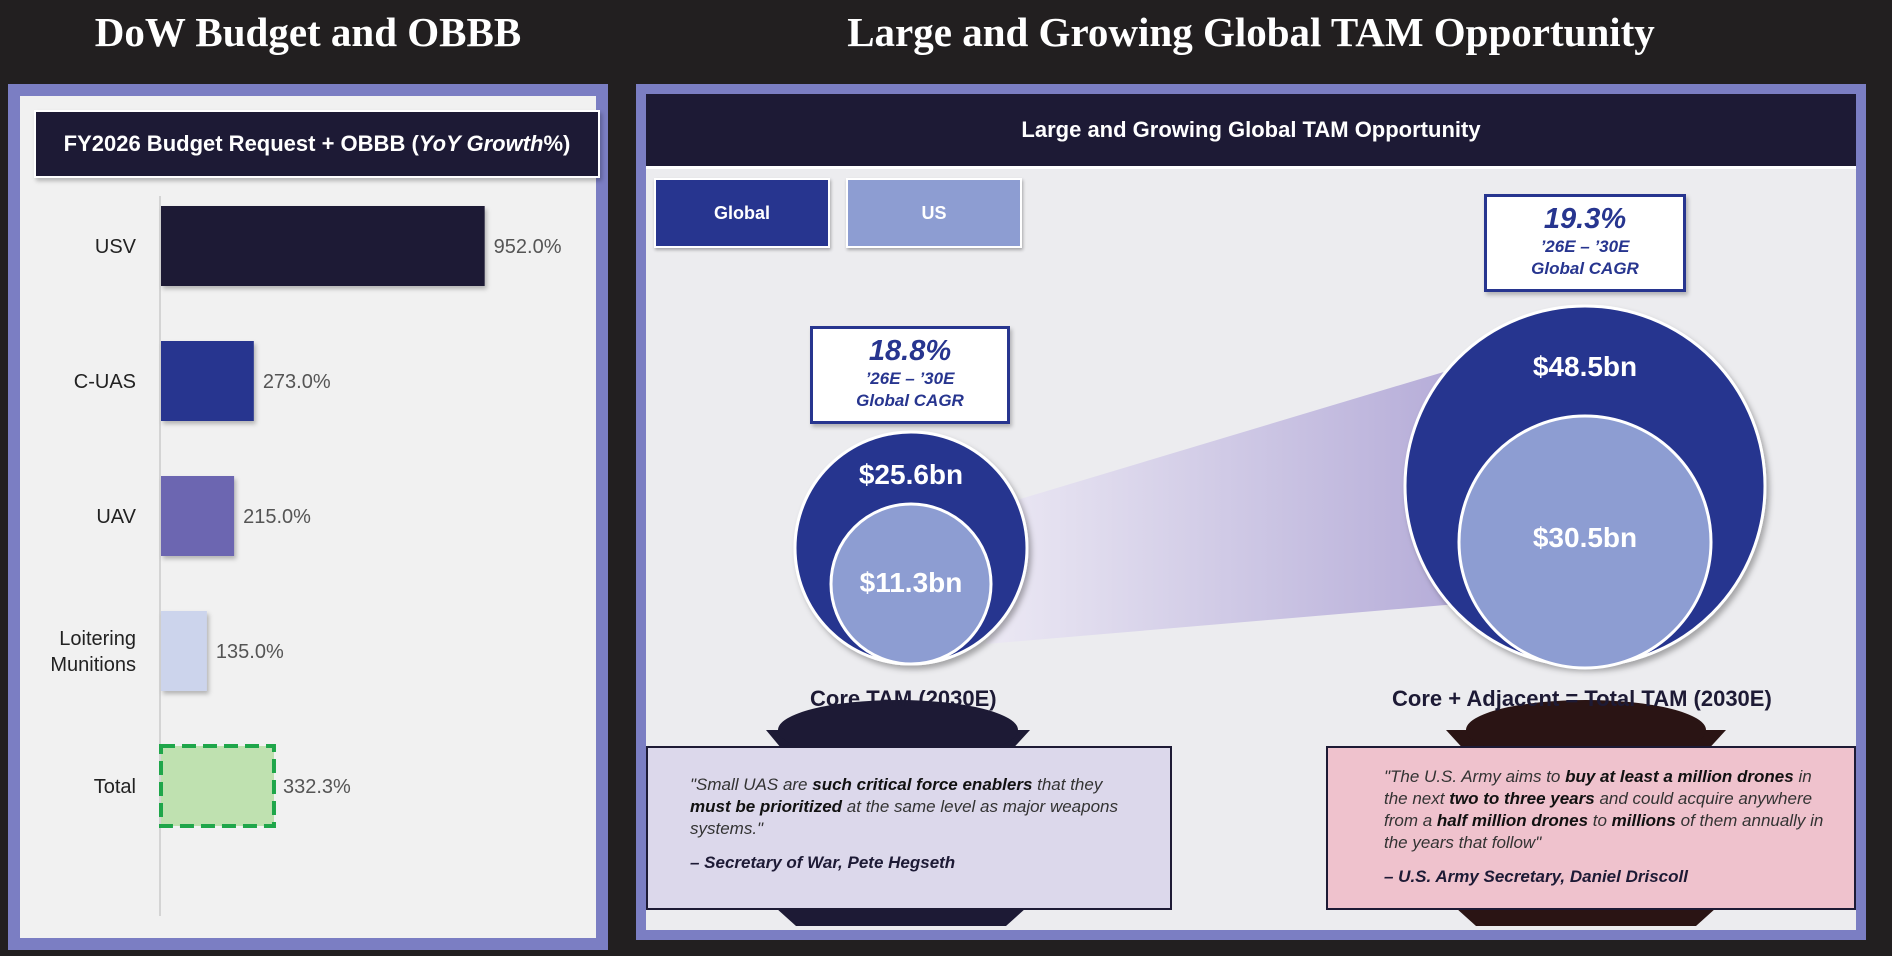 This screenshot has width=1892, height=956. Describe the element at coordinates (1585, 268) in the screenshot. I see `total-cagr-label: Global CAGR` at that location.